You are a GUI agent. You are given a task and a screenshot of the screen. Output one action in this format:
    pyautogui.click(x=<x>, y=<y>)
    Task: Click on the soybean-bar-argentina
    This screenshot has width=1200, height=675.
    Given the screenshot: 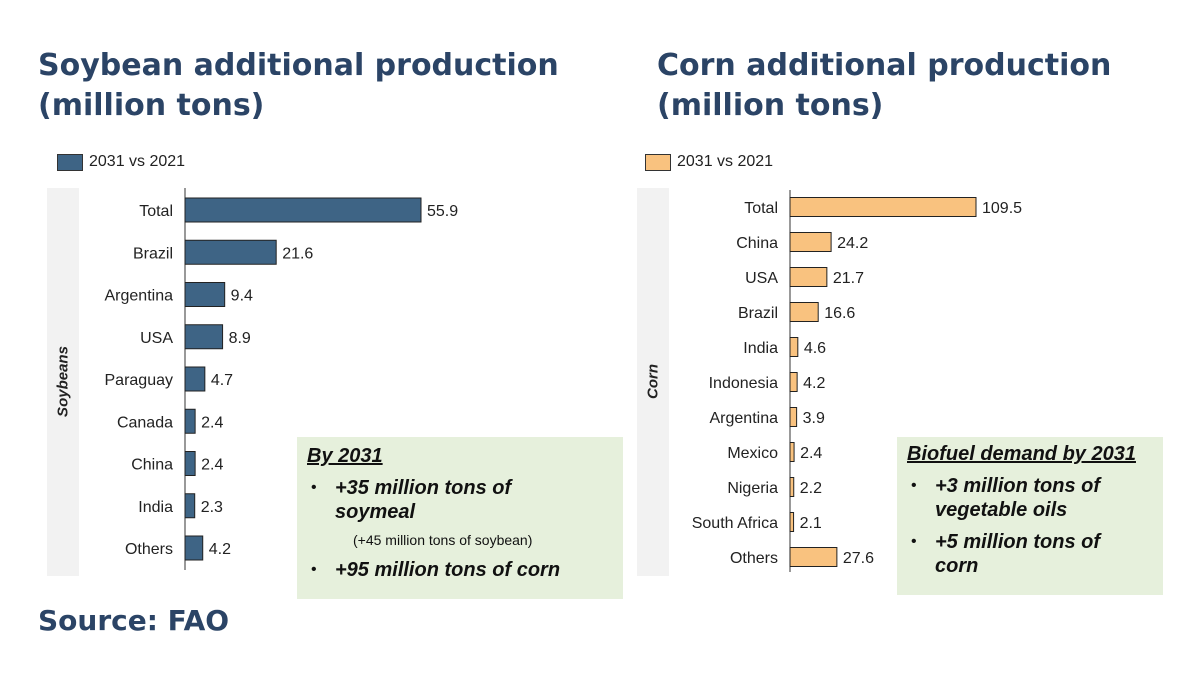 What is the action you would take?
    pyautogui.click(x=205, y=294)
    